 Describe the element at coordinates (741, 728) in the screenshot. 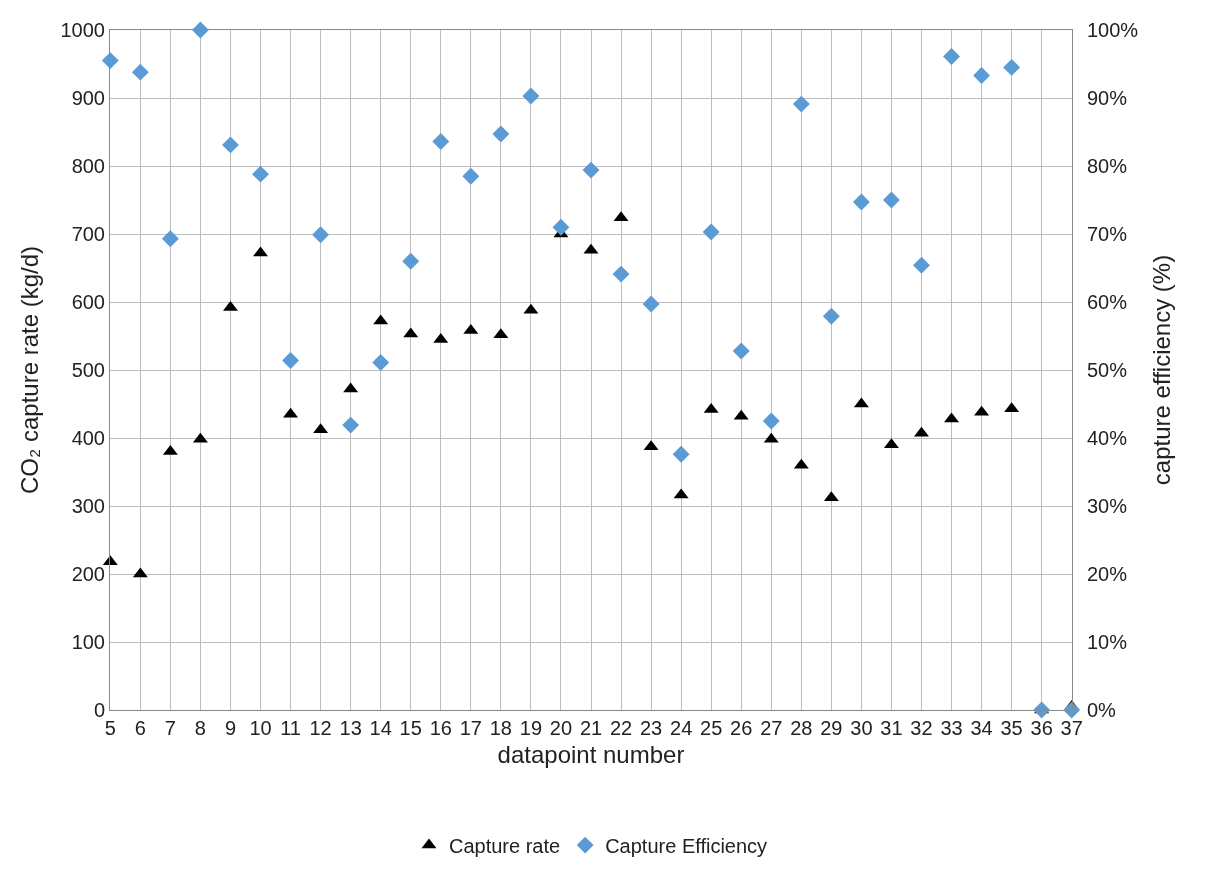

I see `x-tick-label: 26` at that location.